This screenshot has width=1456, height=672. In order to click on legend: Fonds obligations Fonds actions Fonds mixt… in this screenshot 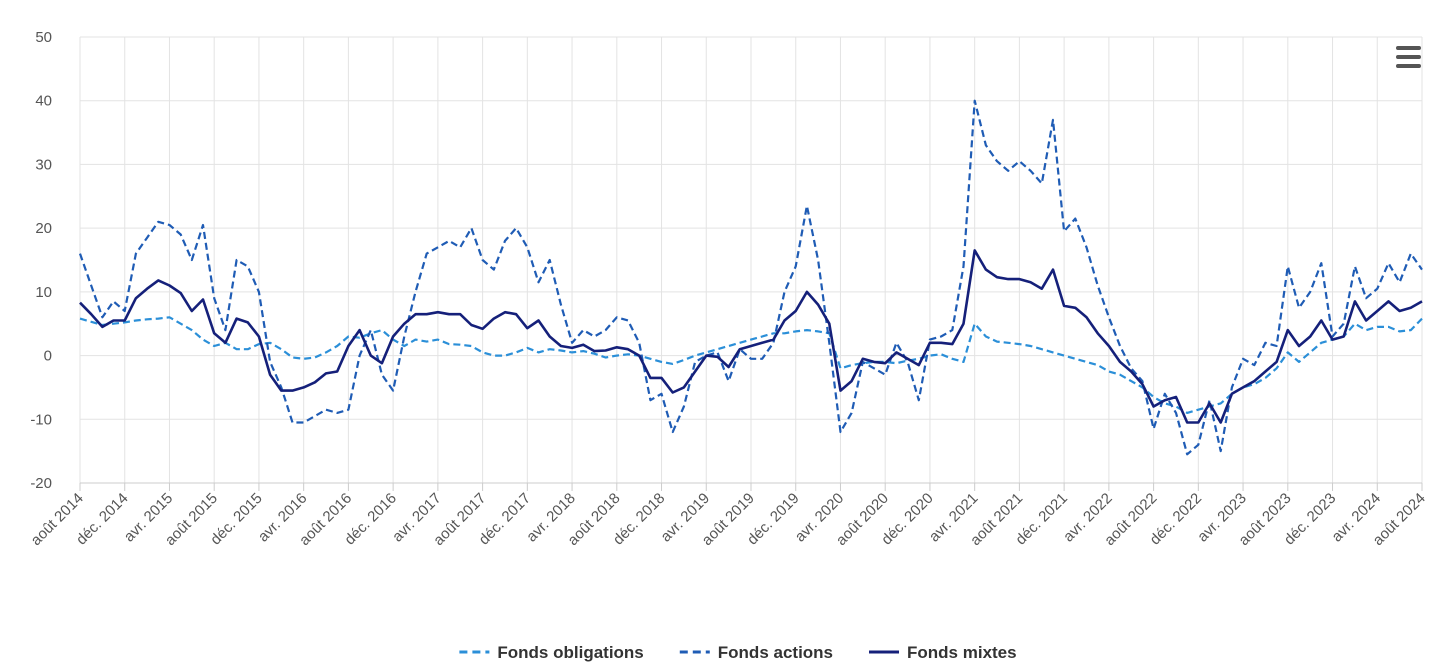, I will do `click(738, 652)`.